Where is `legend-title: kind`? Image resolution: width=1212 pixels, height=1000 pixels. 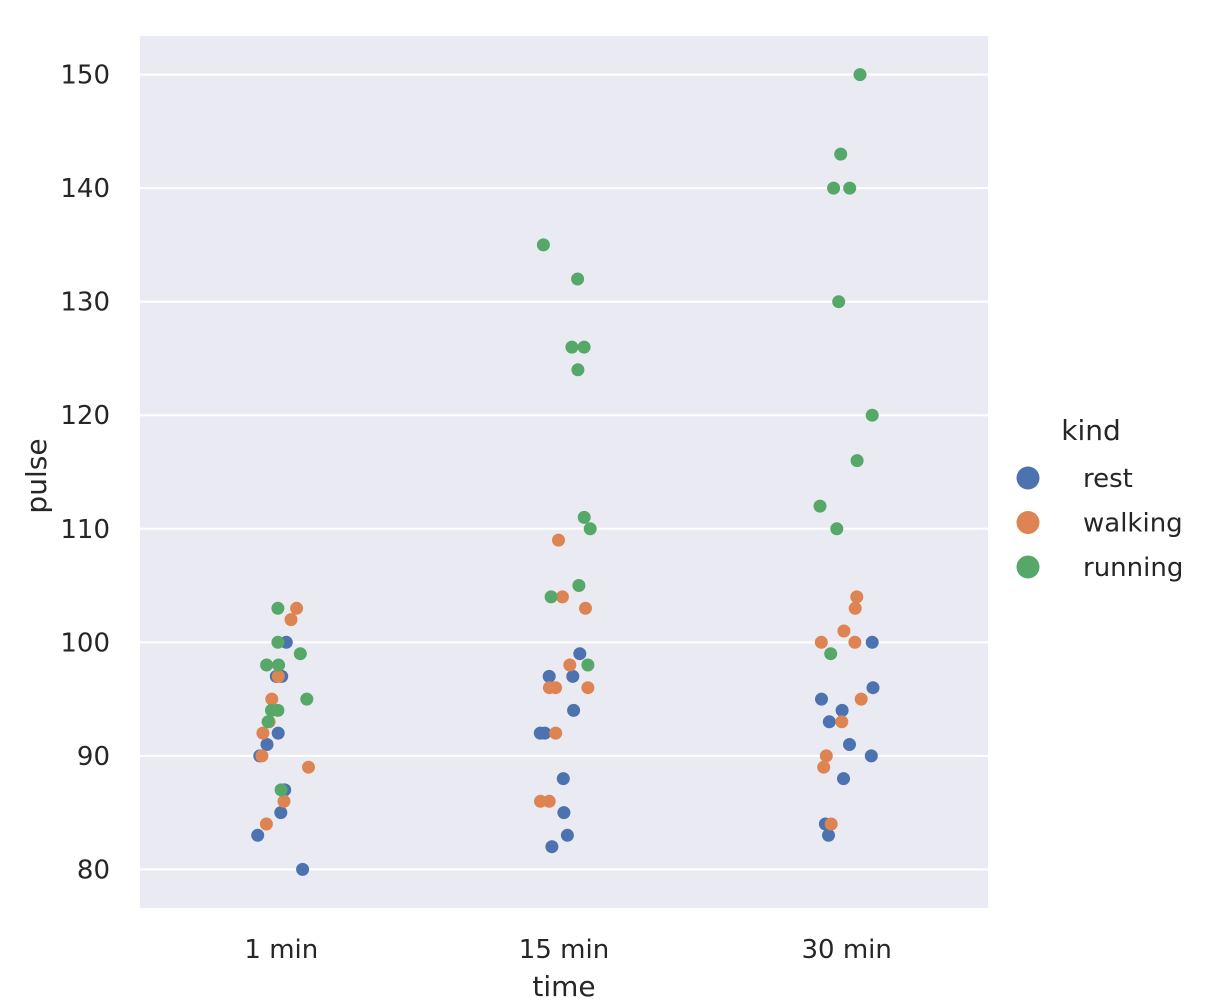
legend-title: kind is located at coordinates (1091, 430).